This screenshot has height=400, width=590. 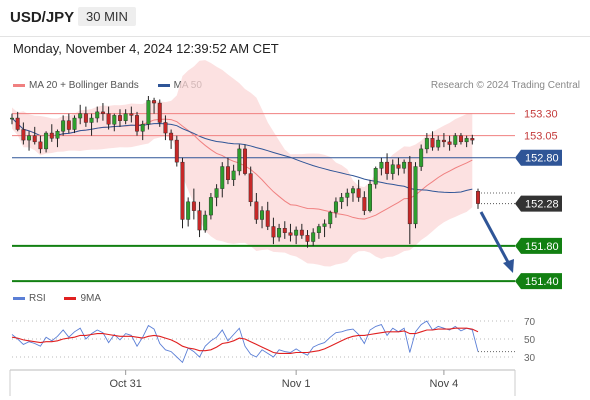 What do you see at coordinates (70, 298) in the screenshot?
I see `rsi-ma-swatch-icon` at bounding box center [70, 298].